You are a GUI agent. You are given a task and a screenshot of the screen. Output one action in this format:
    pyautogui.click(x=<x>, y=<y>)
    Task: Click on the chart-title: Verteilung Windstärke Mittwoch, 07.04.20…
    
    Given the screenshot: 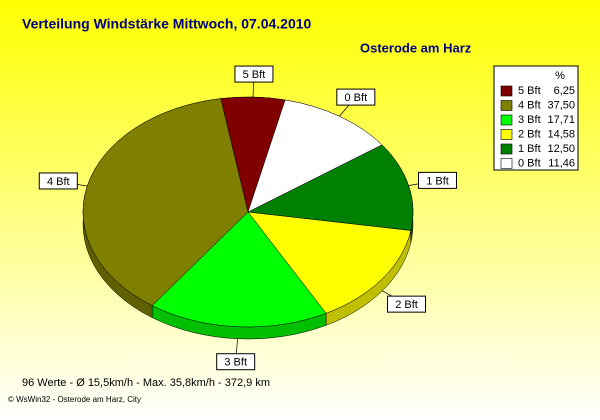 What is the action you would take?
    pyautogui.click(x=167, y=24)
    